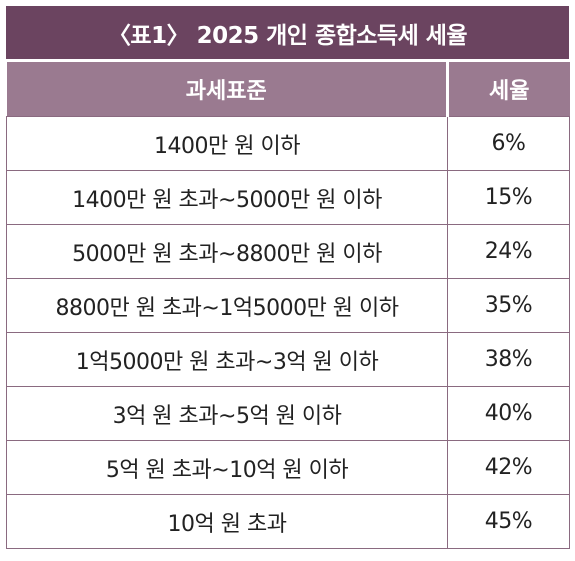 The height and width of the screenshot is (561, 575). I want to click on table-header-row: 과세표준 세율, so click(288, 89).